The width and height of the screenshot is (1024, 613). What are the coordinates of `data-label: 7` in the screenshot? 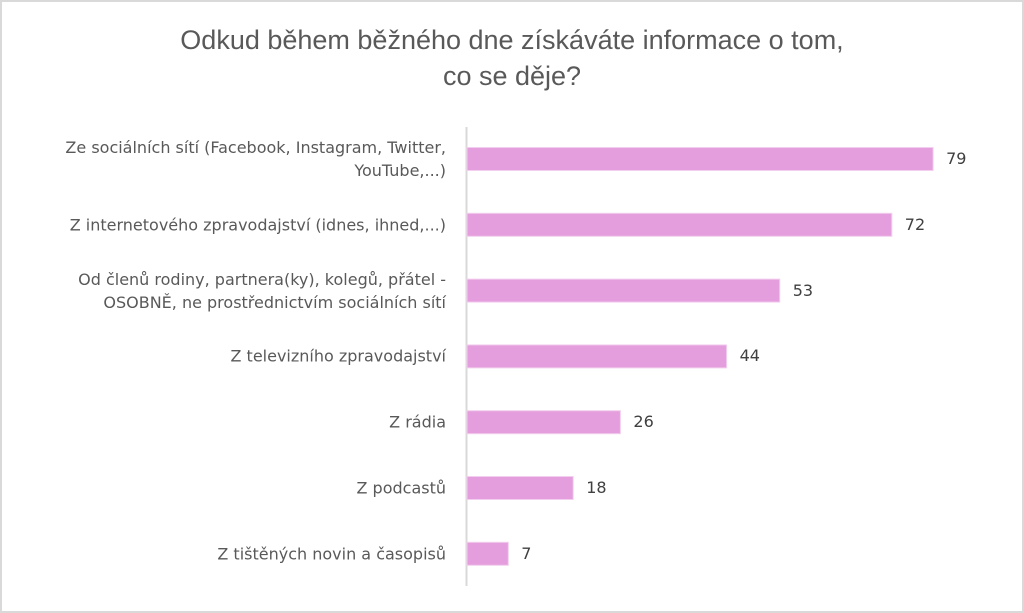 It's located at (526, 553).